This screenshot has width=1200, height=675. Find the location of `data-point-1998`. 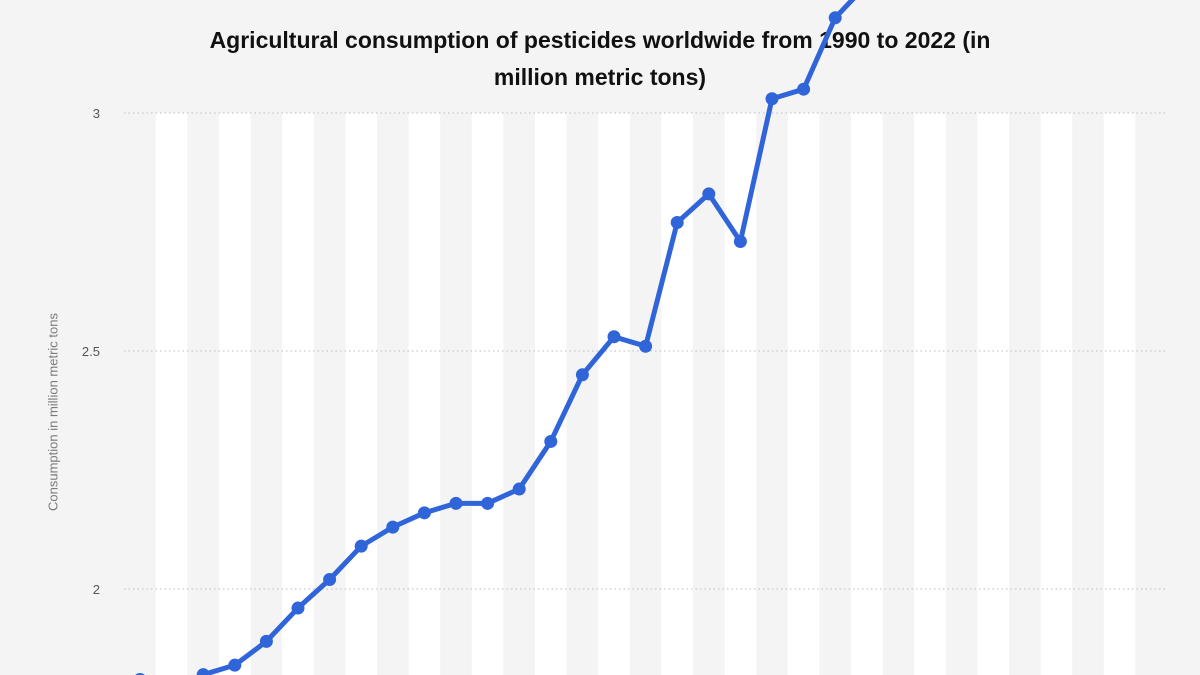

data-point-1998 is located at coordinates (393, 527).